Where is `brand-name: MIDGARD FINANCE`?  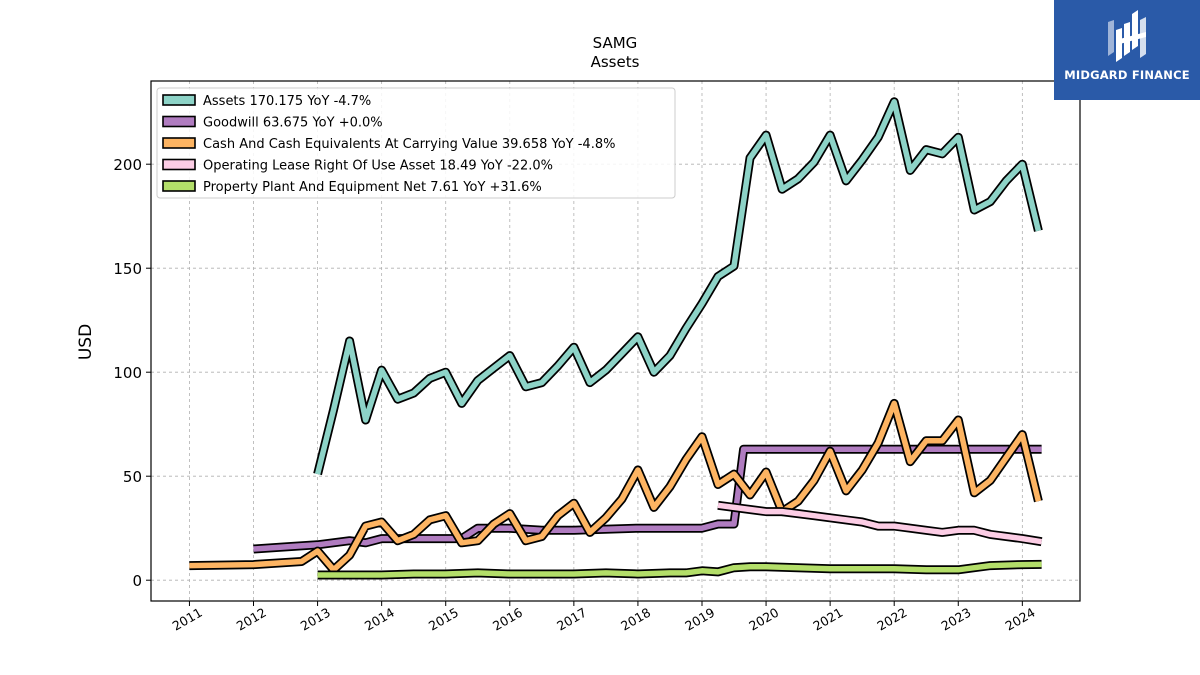 brand-name: MIDGARD FINANCE is located at coordinates (1127, 75).